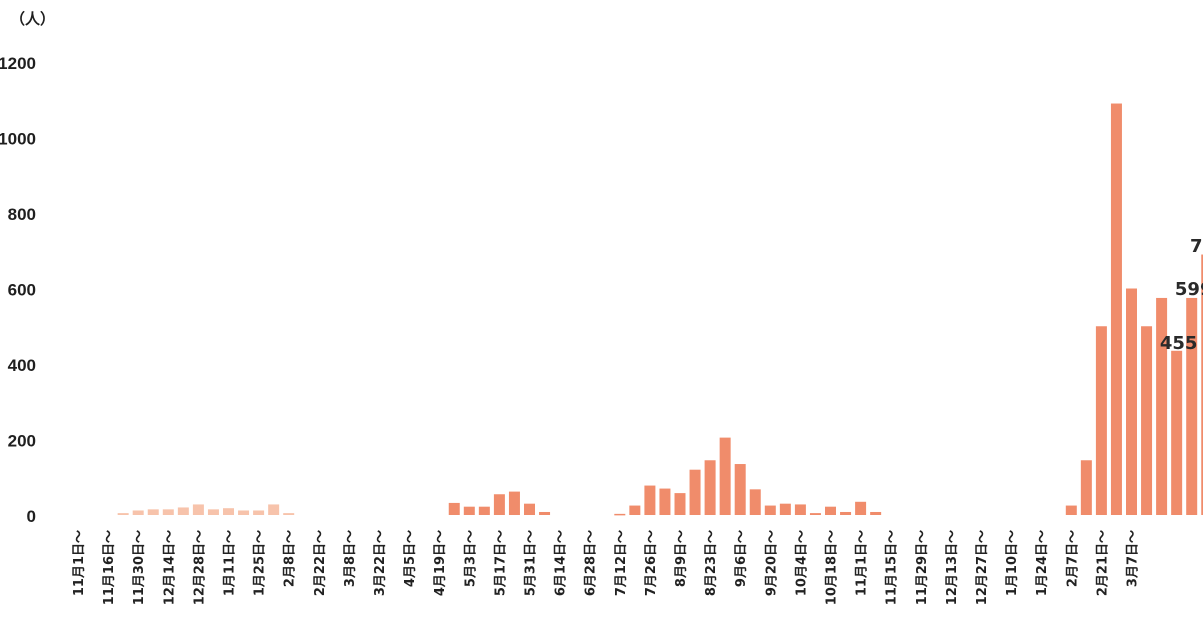  Describe the element at coordinates (1133, 558) in the screenshot. I see `x-tick-label: 3月7日～` at that location.